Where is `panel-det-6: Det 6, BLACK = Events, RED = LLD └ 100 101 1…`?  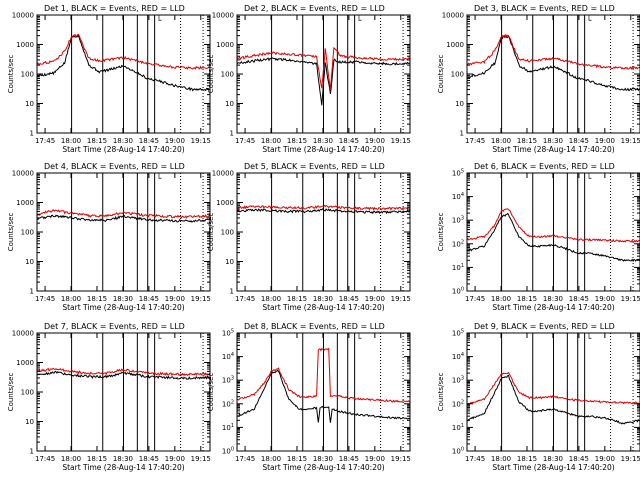 panel-det-6: Det 6, BLACK = Events, RED = LLD └ 100 101 1… is located at coordinates (538, 237).